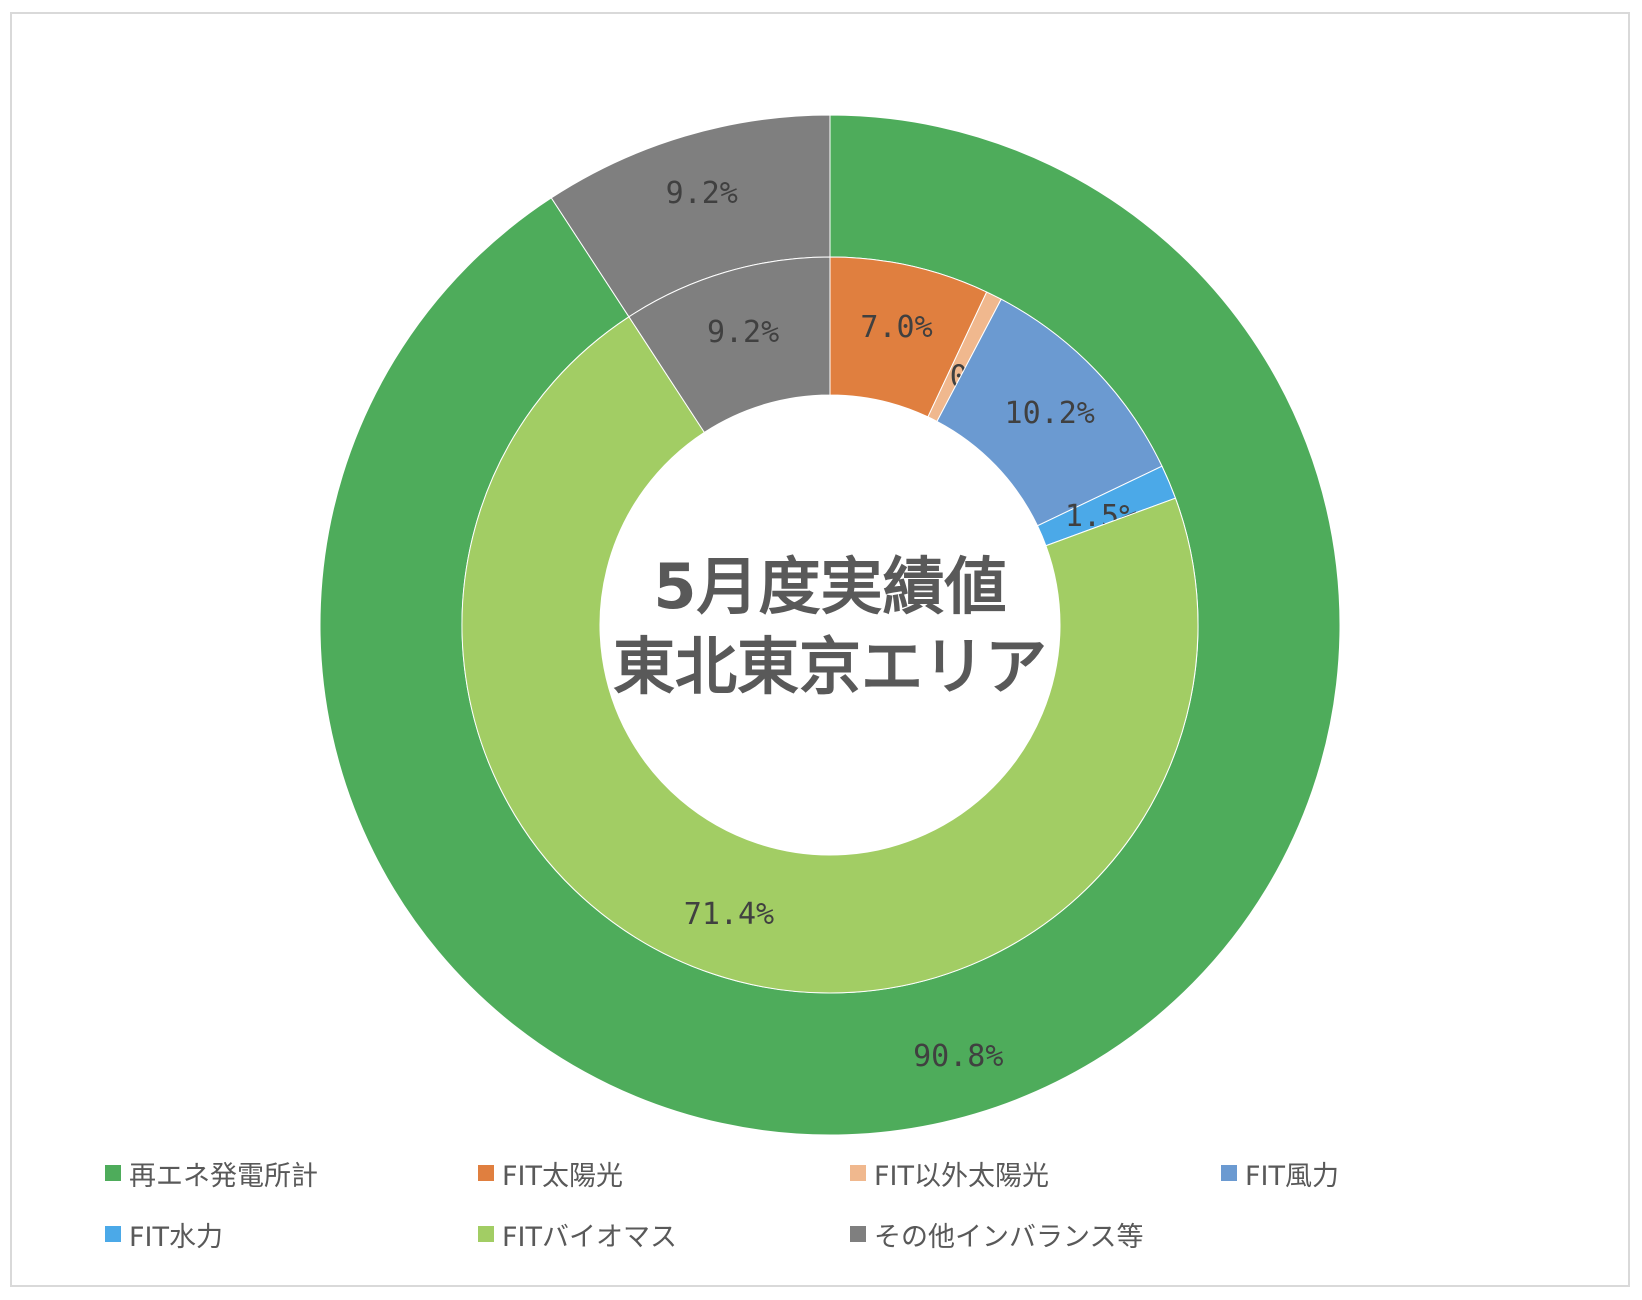 The image size is (1642, 1300). I want to click on legend-item: FITバイオマス, so click(577, 1235).